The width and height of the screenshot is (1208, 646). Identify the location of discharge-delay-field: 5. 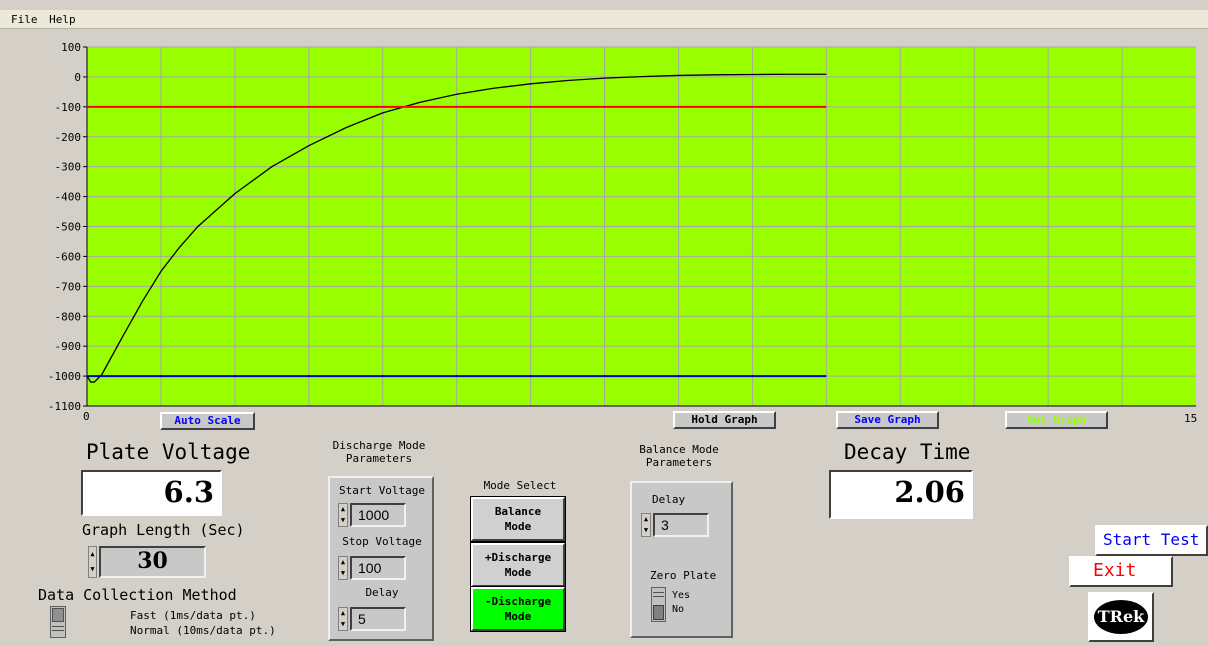
(378, 619).